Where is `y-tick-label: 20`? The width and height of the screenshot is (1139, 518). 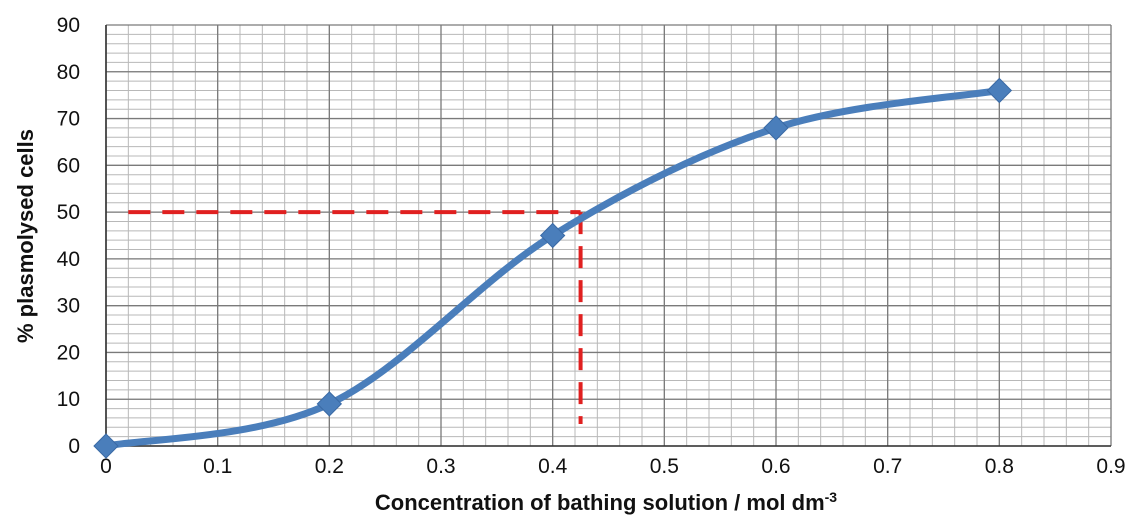
y-tick-label: 20 is located at coordinates (68, 352).